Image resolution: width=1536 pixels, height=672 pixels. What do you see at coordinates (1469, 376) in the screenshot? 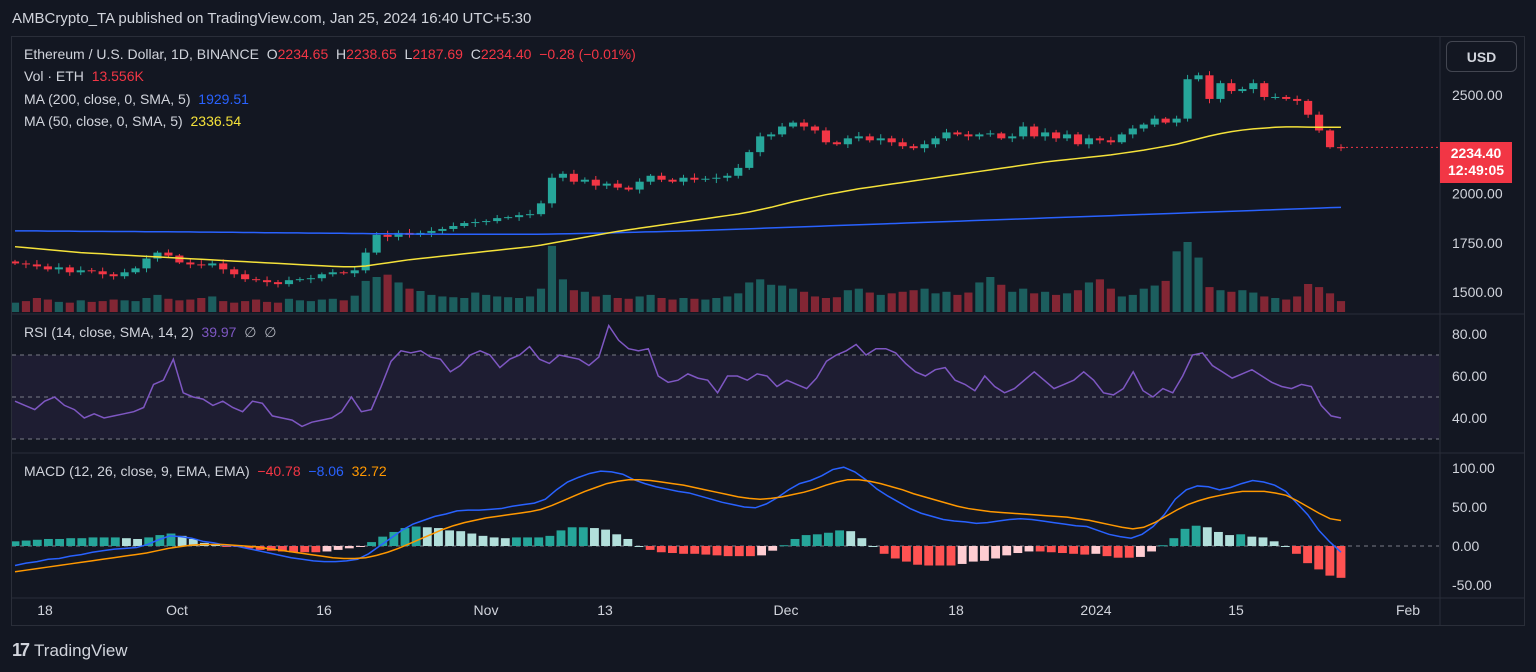
I see `rsi-tick-label: 60.00` at bounding box center [1469, 376].